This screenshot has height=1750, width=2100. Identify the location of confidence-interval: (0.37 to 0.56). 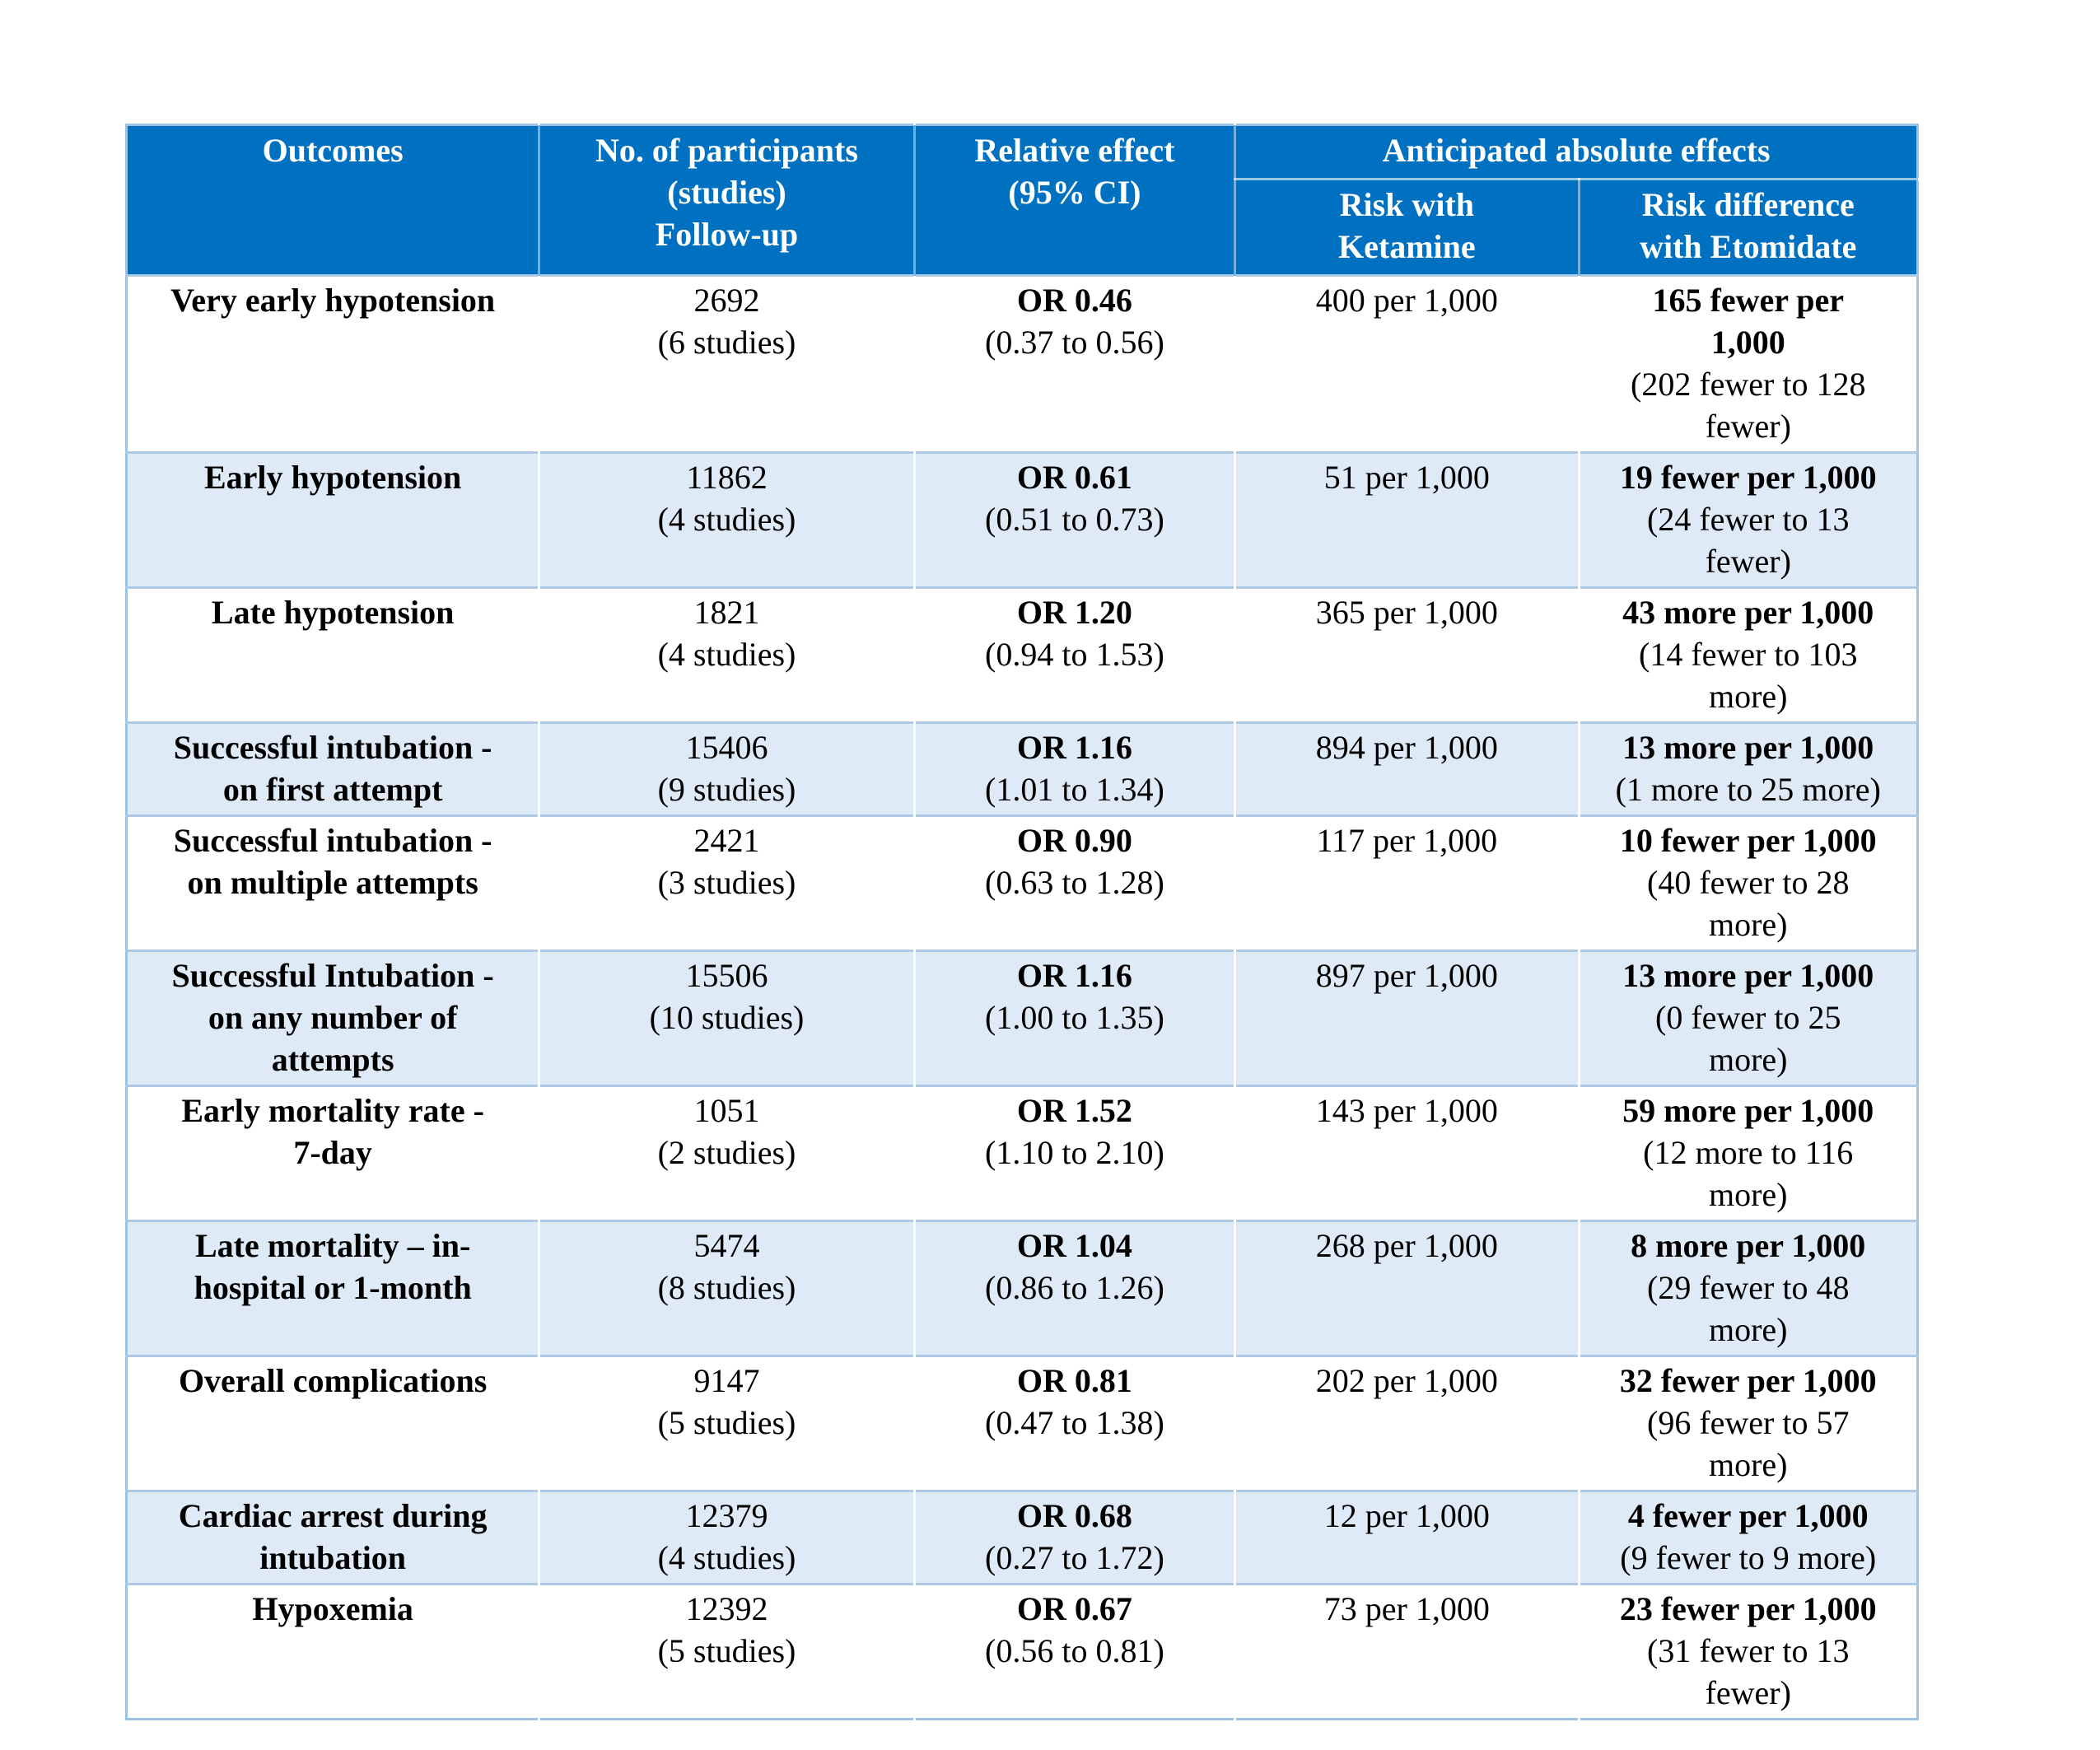
(1074, 342).